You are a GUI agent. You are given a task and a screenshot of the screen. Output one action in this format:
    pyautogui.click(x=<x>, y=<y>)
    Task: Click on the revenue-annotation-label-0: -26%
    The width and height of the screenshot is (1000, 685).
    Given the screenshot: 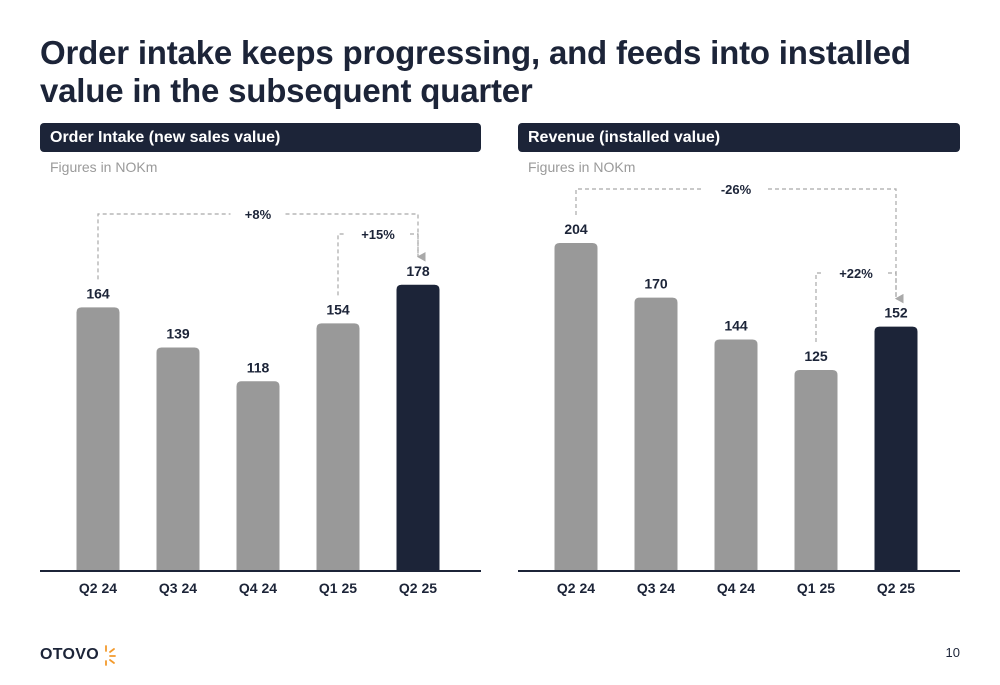 What is the action you would take?
    pyautogui.click(x=736, y=189)
    